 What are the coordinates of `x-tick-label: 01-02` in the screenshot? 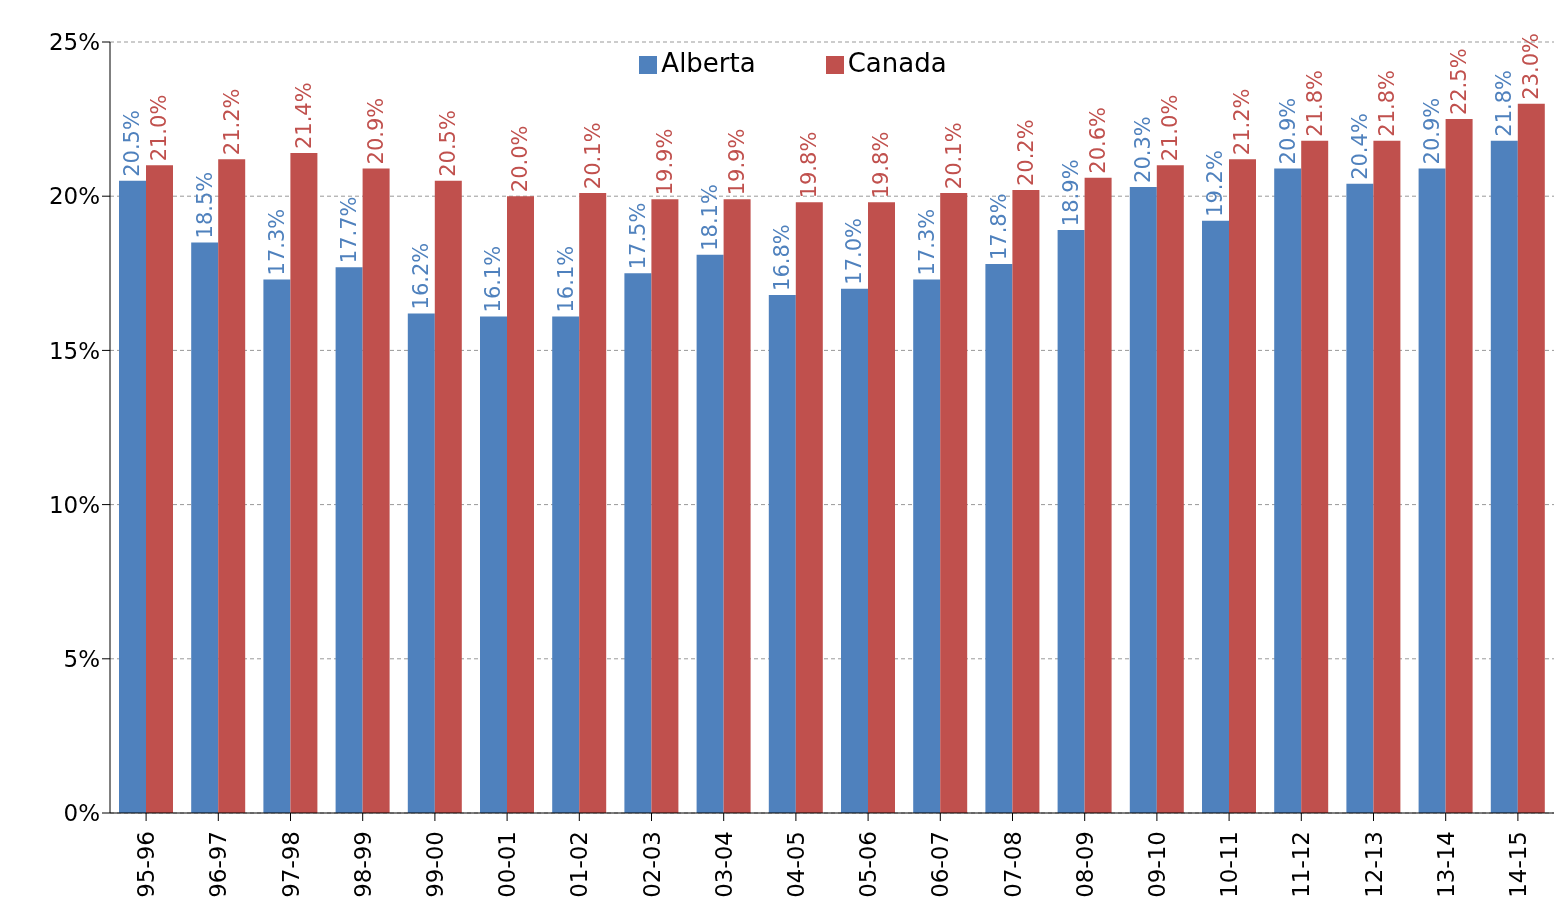 It's located at (579, 864).